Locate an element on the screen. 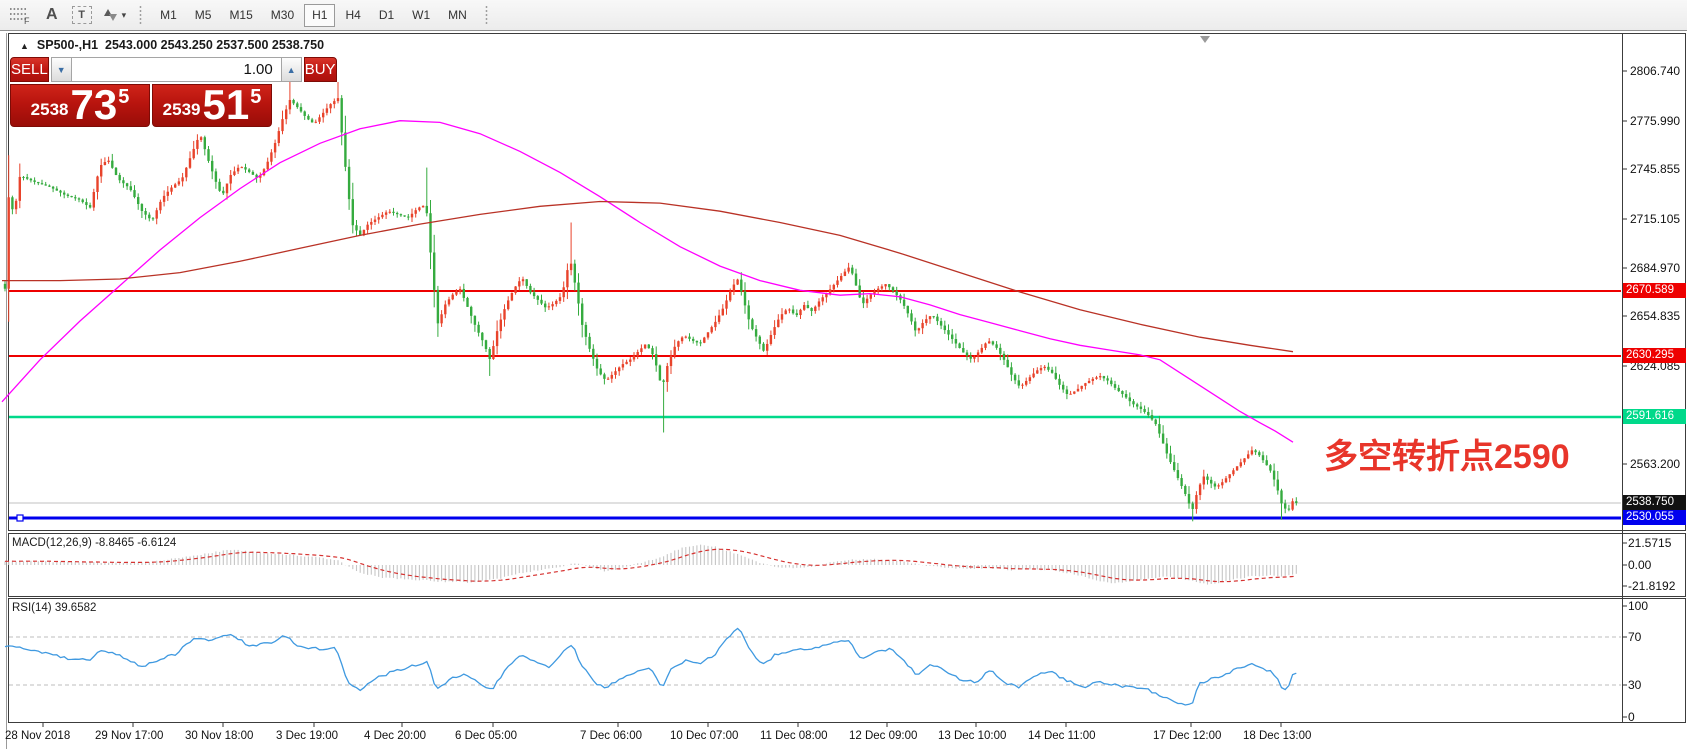 The width and height of the screenshot is (1687, 749). timeframe-button-m1: M1 is located at coordinates (168, 15).